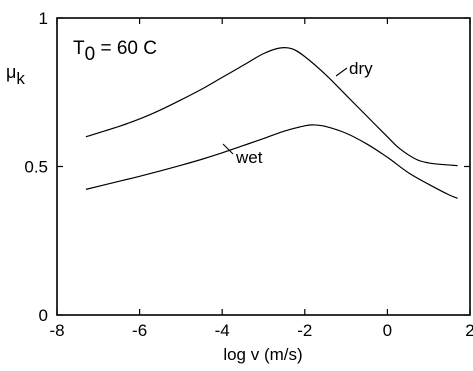  Describe the element at coordinates (297, 113) in the screenshot. I see `series-labels: dry wet` at that location.